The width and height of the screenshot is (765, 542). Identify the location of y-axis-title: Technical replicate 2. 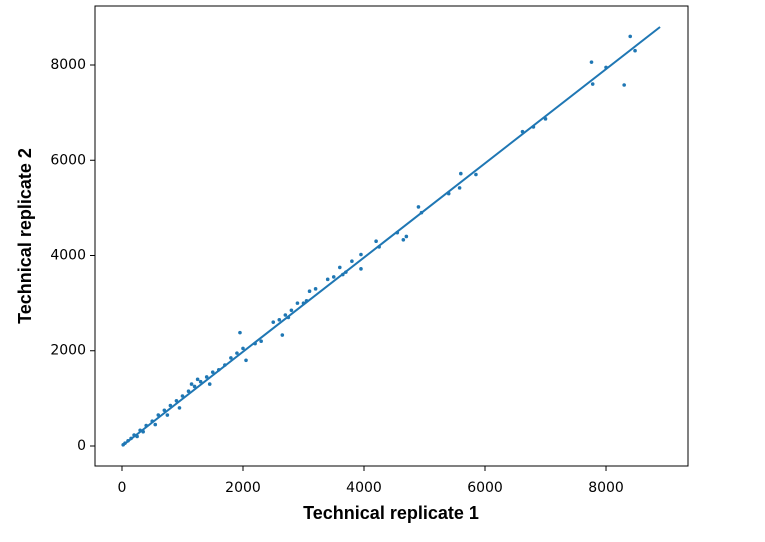
(25, 236).